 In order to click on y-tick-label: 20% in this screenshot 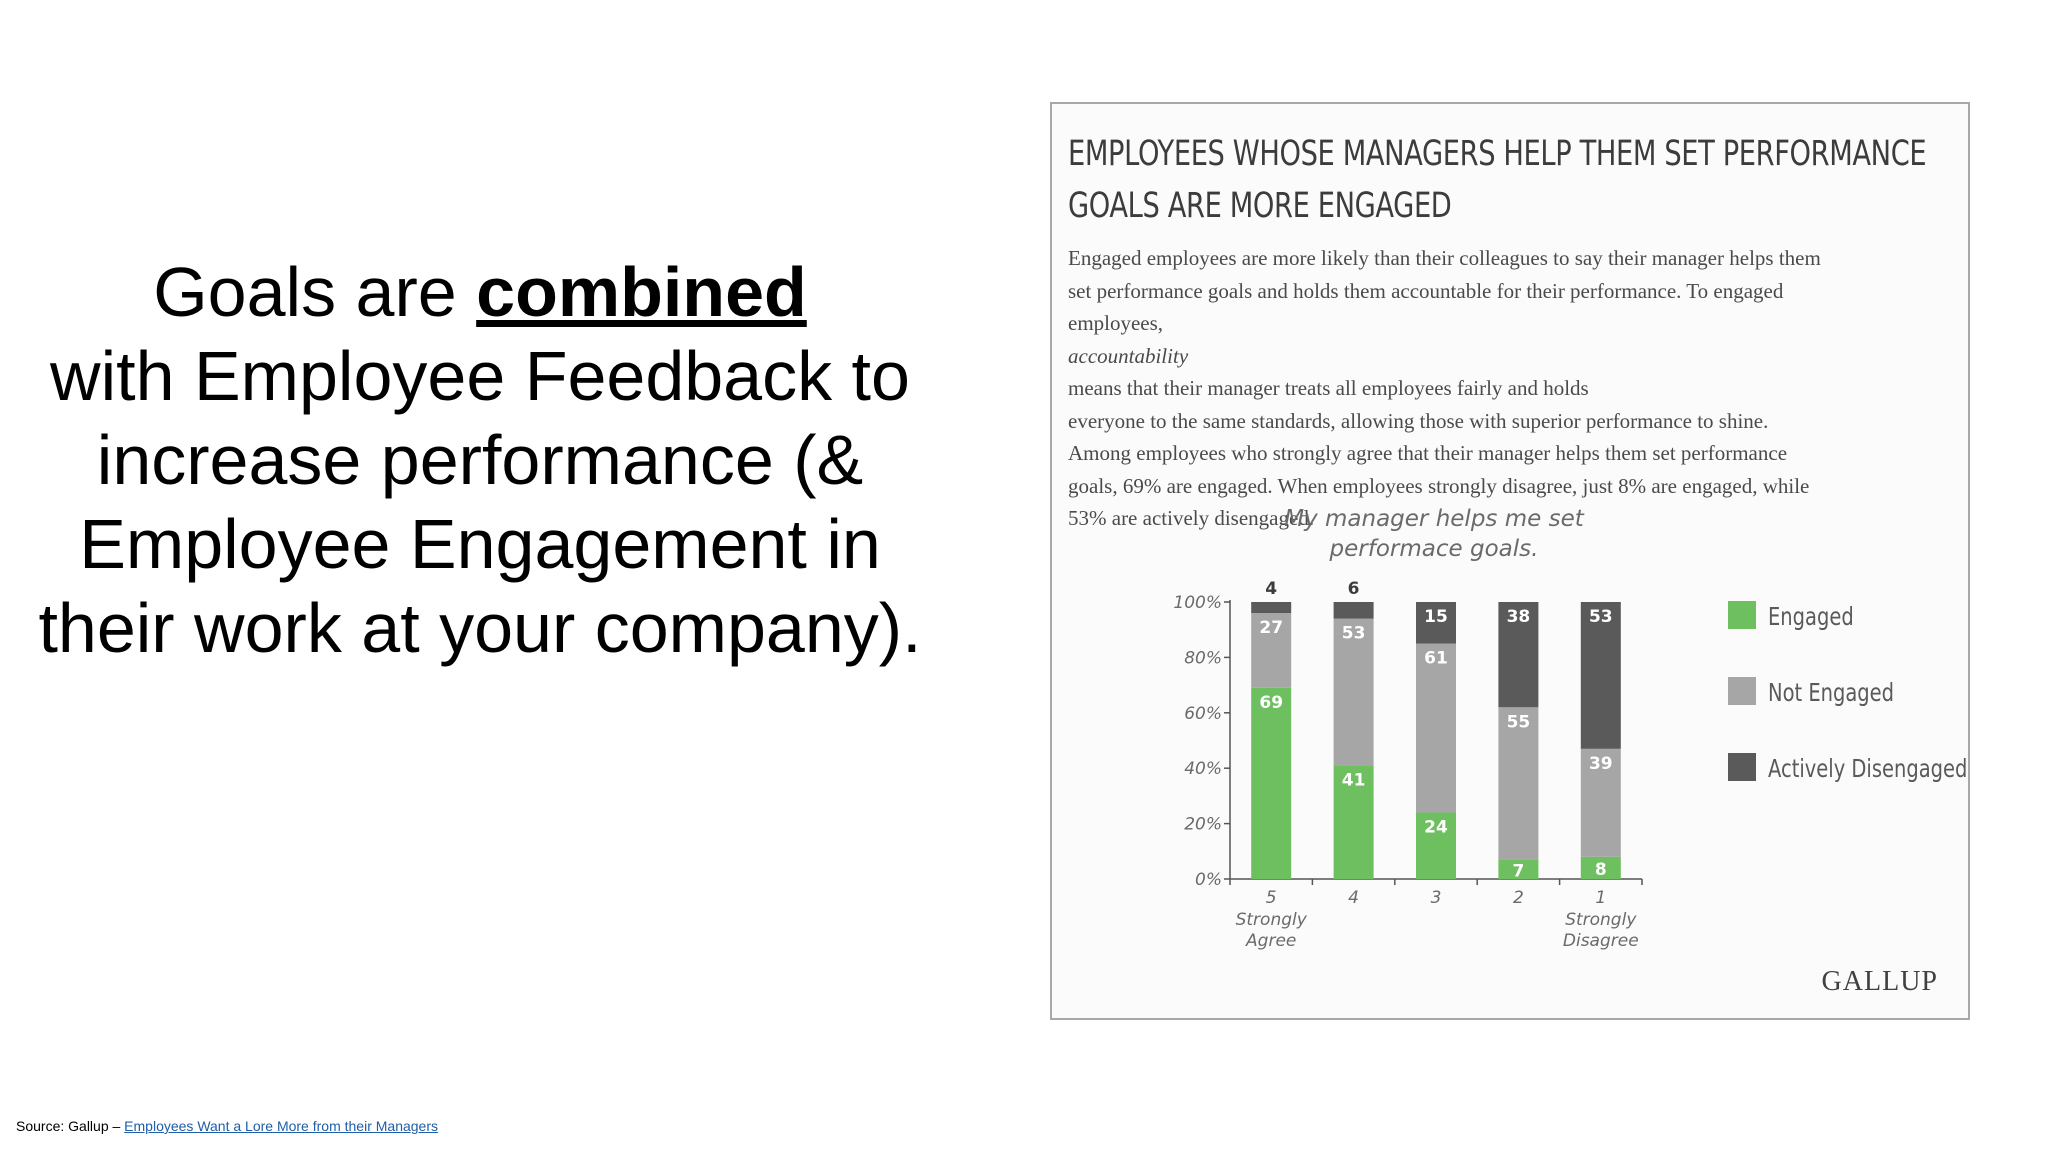, I will do `click(1203, 825)`.